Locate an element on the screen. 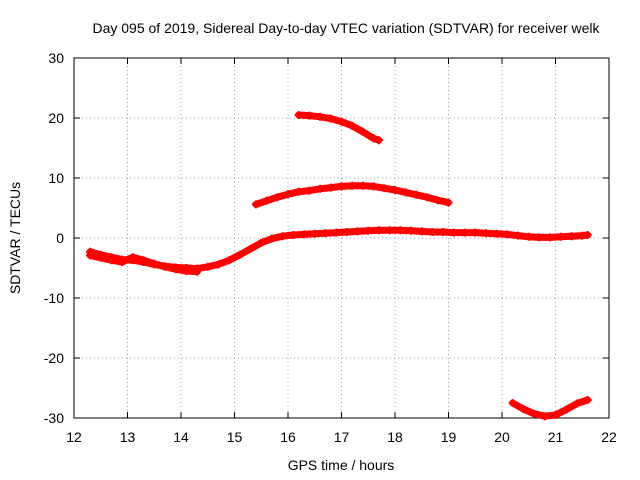 The image size is (640, 480). x-tick-label: 17 is located at coordinates (342, 437).